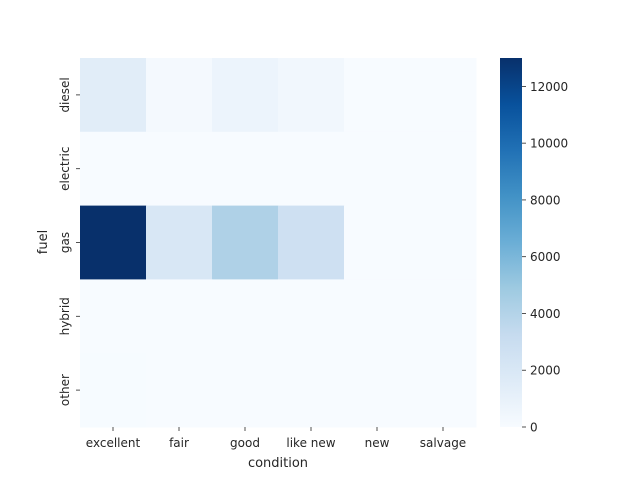 The width and height of the screenshot is (640, 484). Describe the element at coordinates (443, 443) in the screenshot. I see `x-tick-label: salvage` at that location.